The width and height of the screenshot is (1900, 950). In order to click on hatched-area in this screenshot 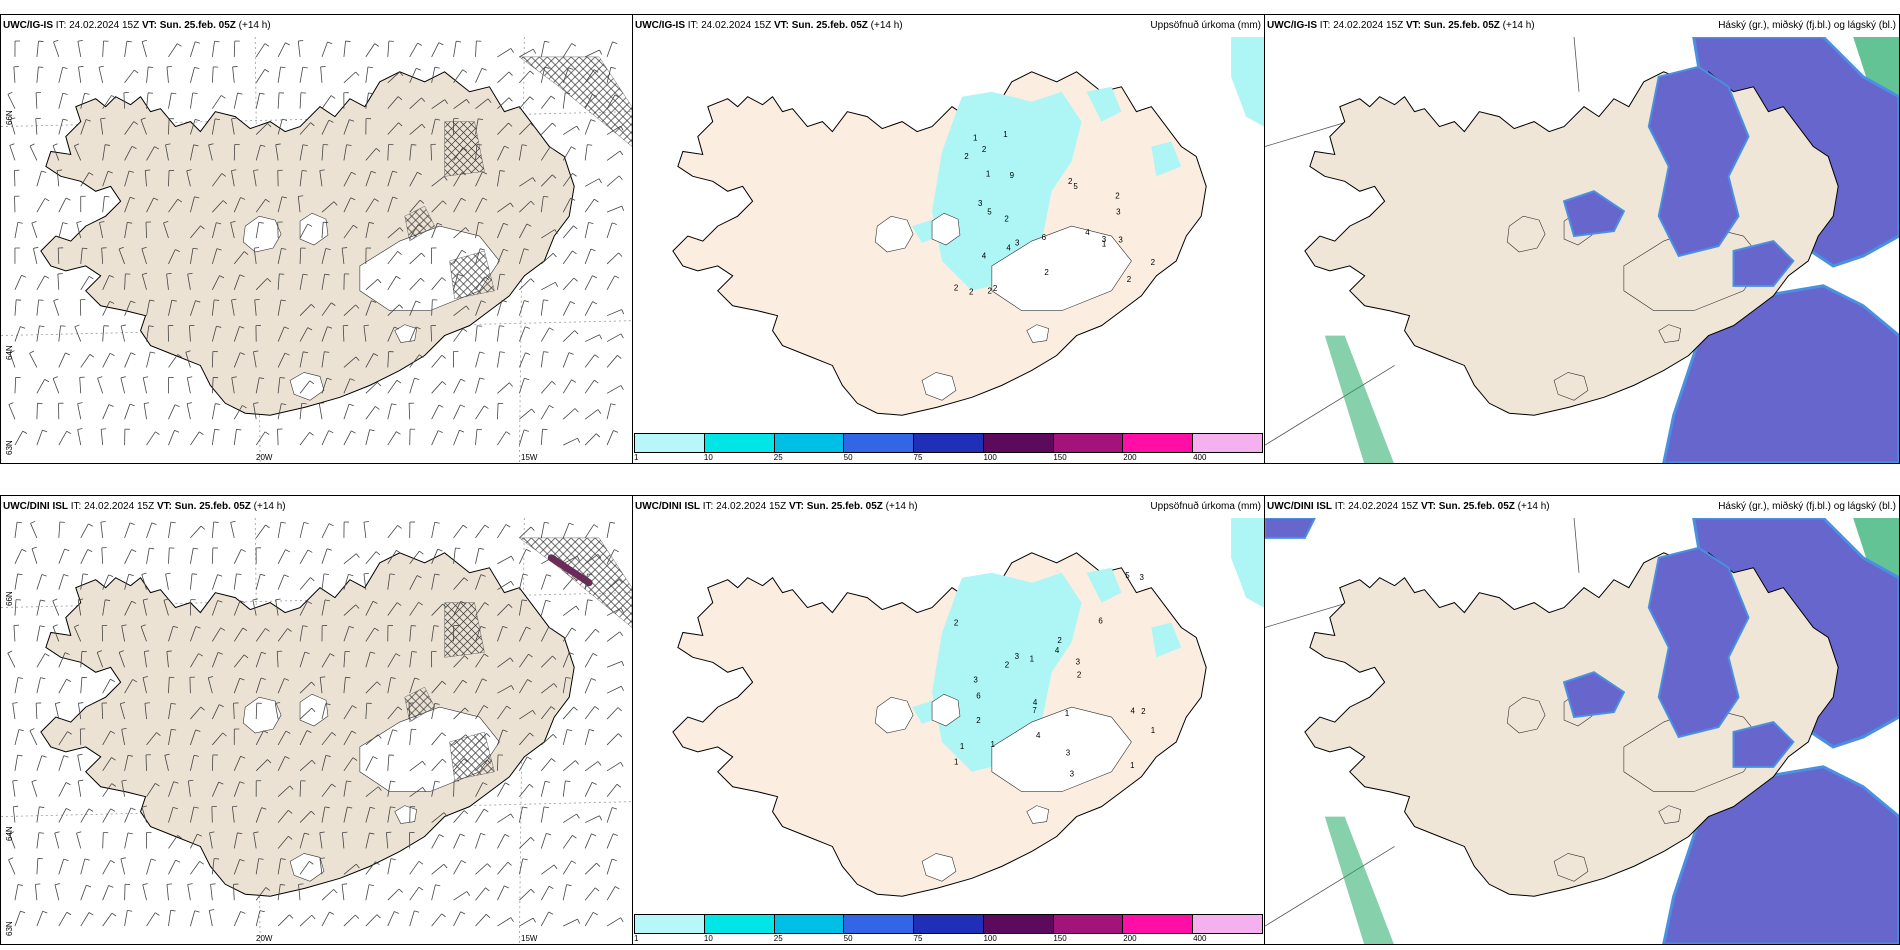, I will do `click(419, 223)`.